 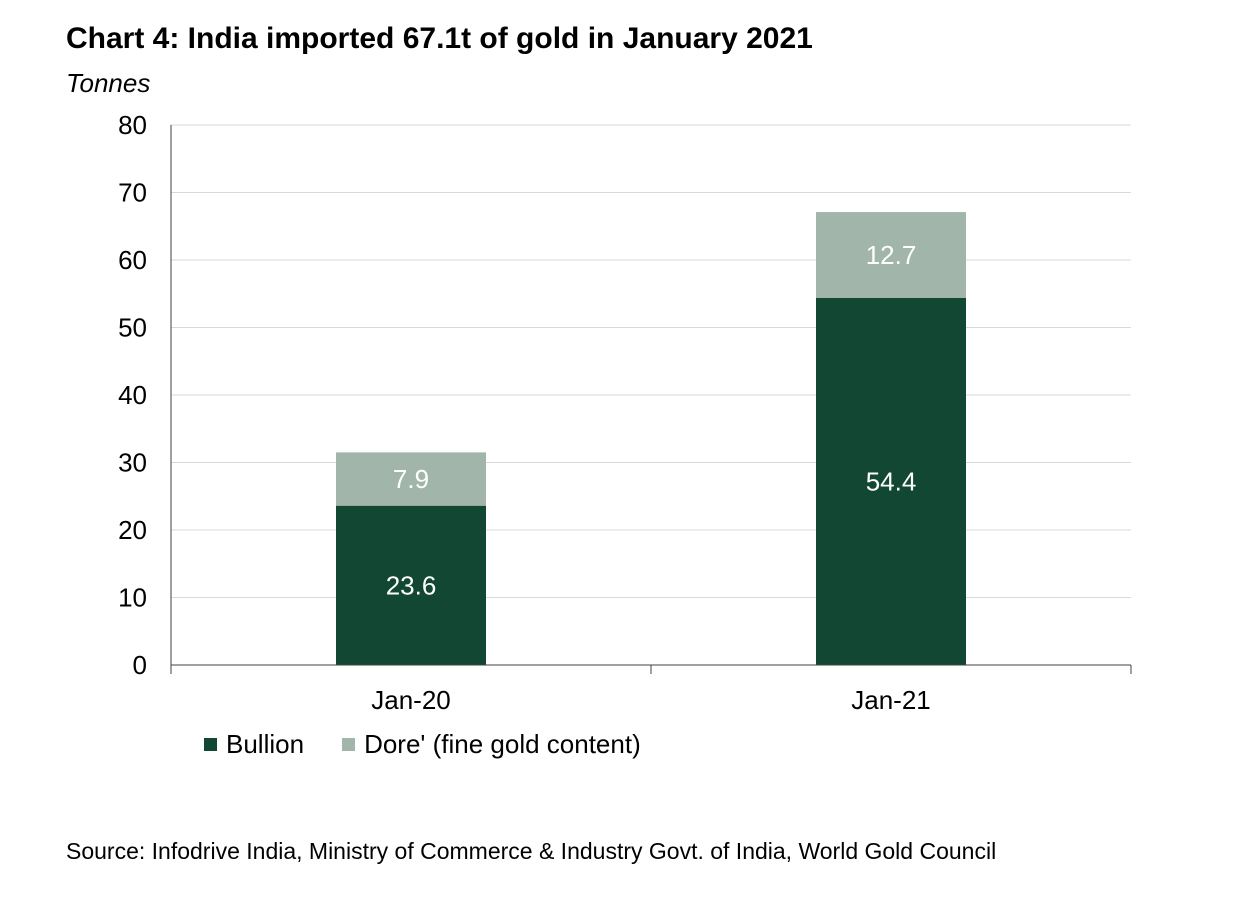 I want to click on data-label-jan-20-bullion: 23.6, so click(x=411, y=585).